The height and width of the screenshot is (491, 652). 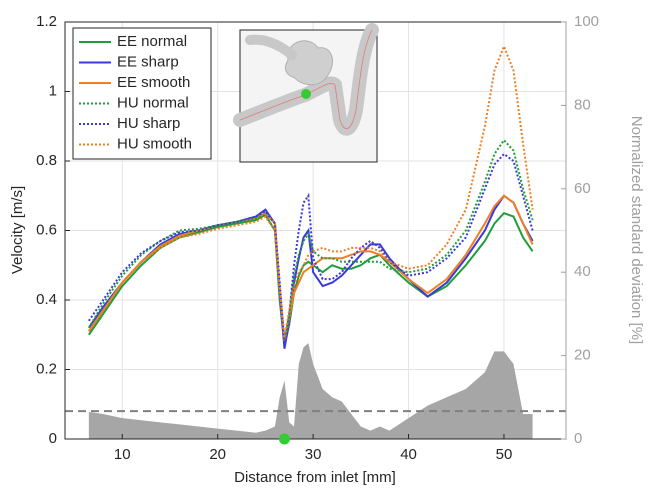 I want to click on y2-tick-label: 40, so click(x=582, y=271).